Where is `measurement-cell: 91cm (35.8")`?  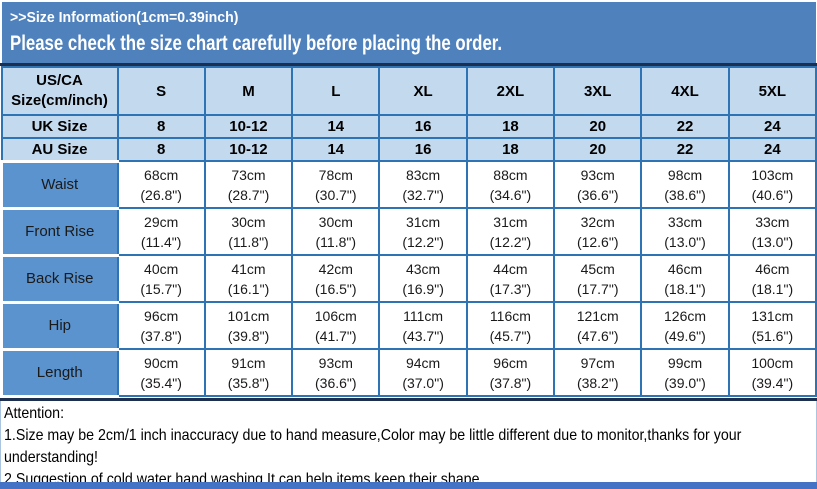 measurement-cell: 91cm (35.8") is located at coordinates (248, 372).